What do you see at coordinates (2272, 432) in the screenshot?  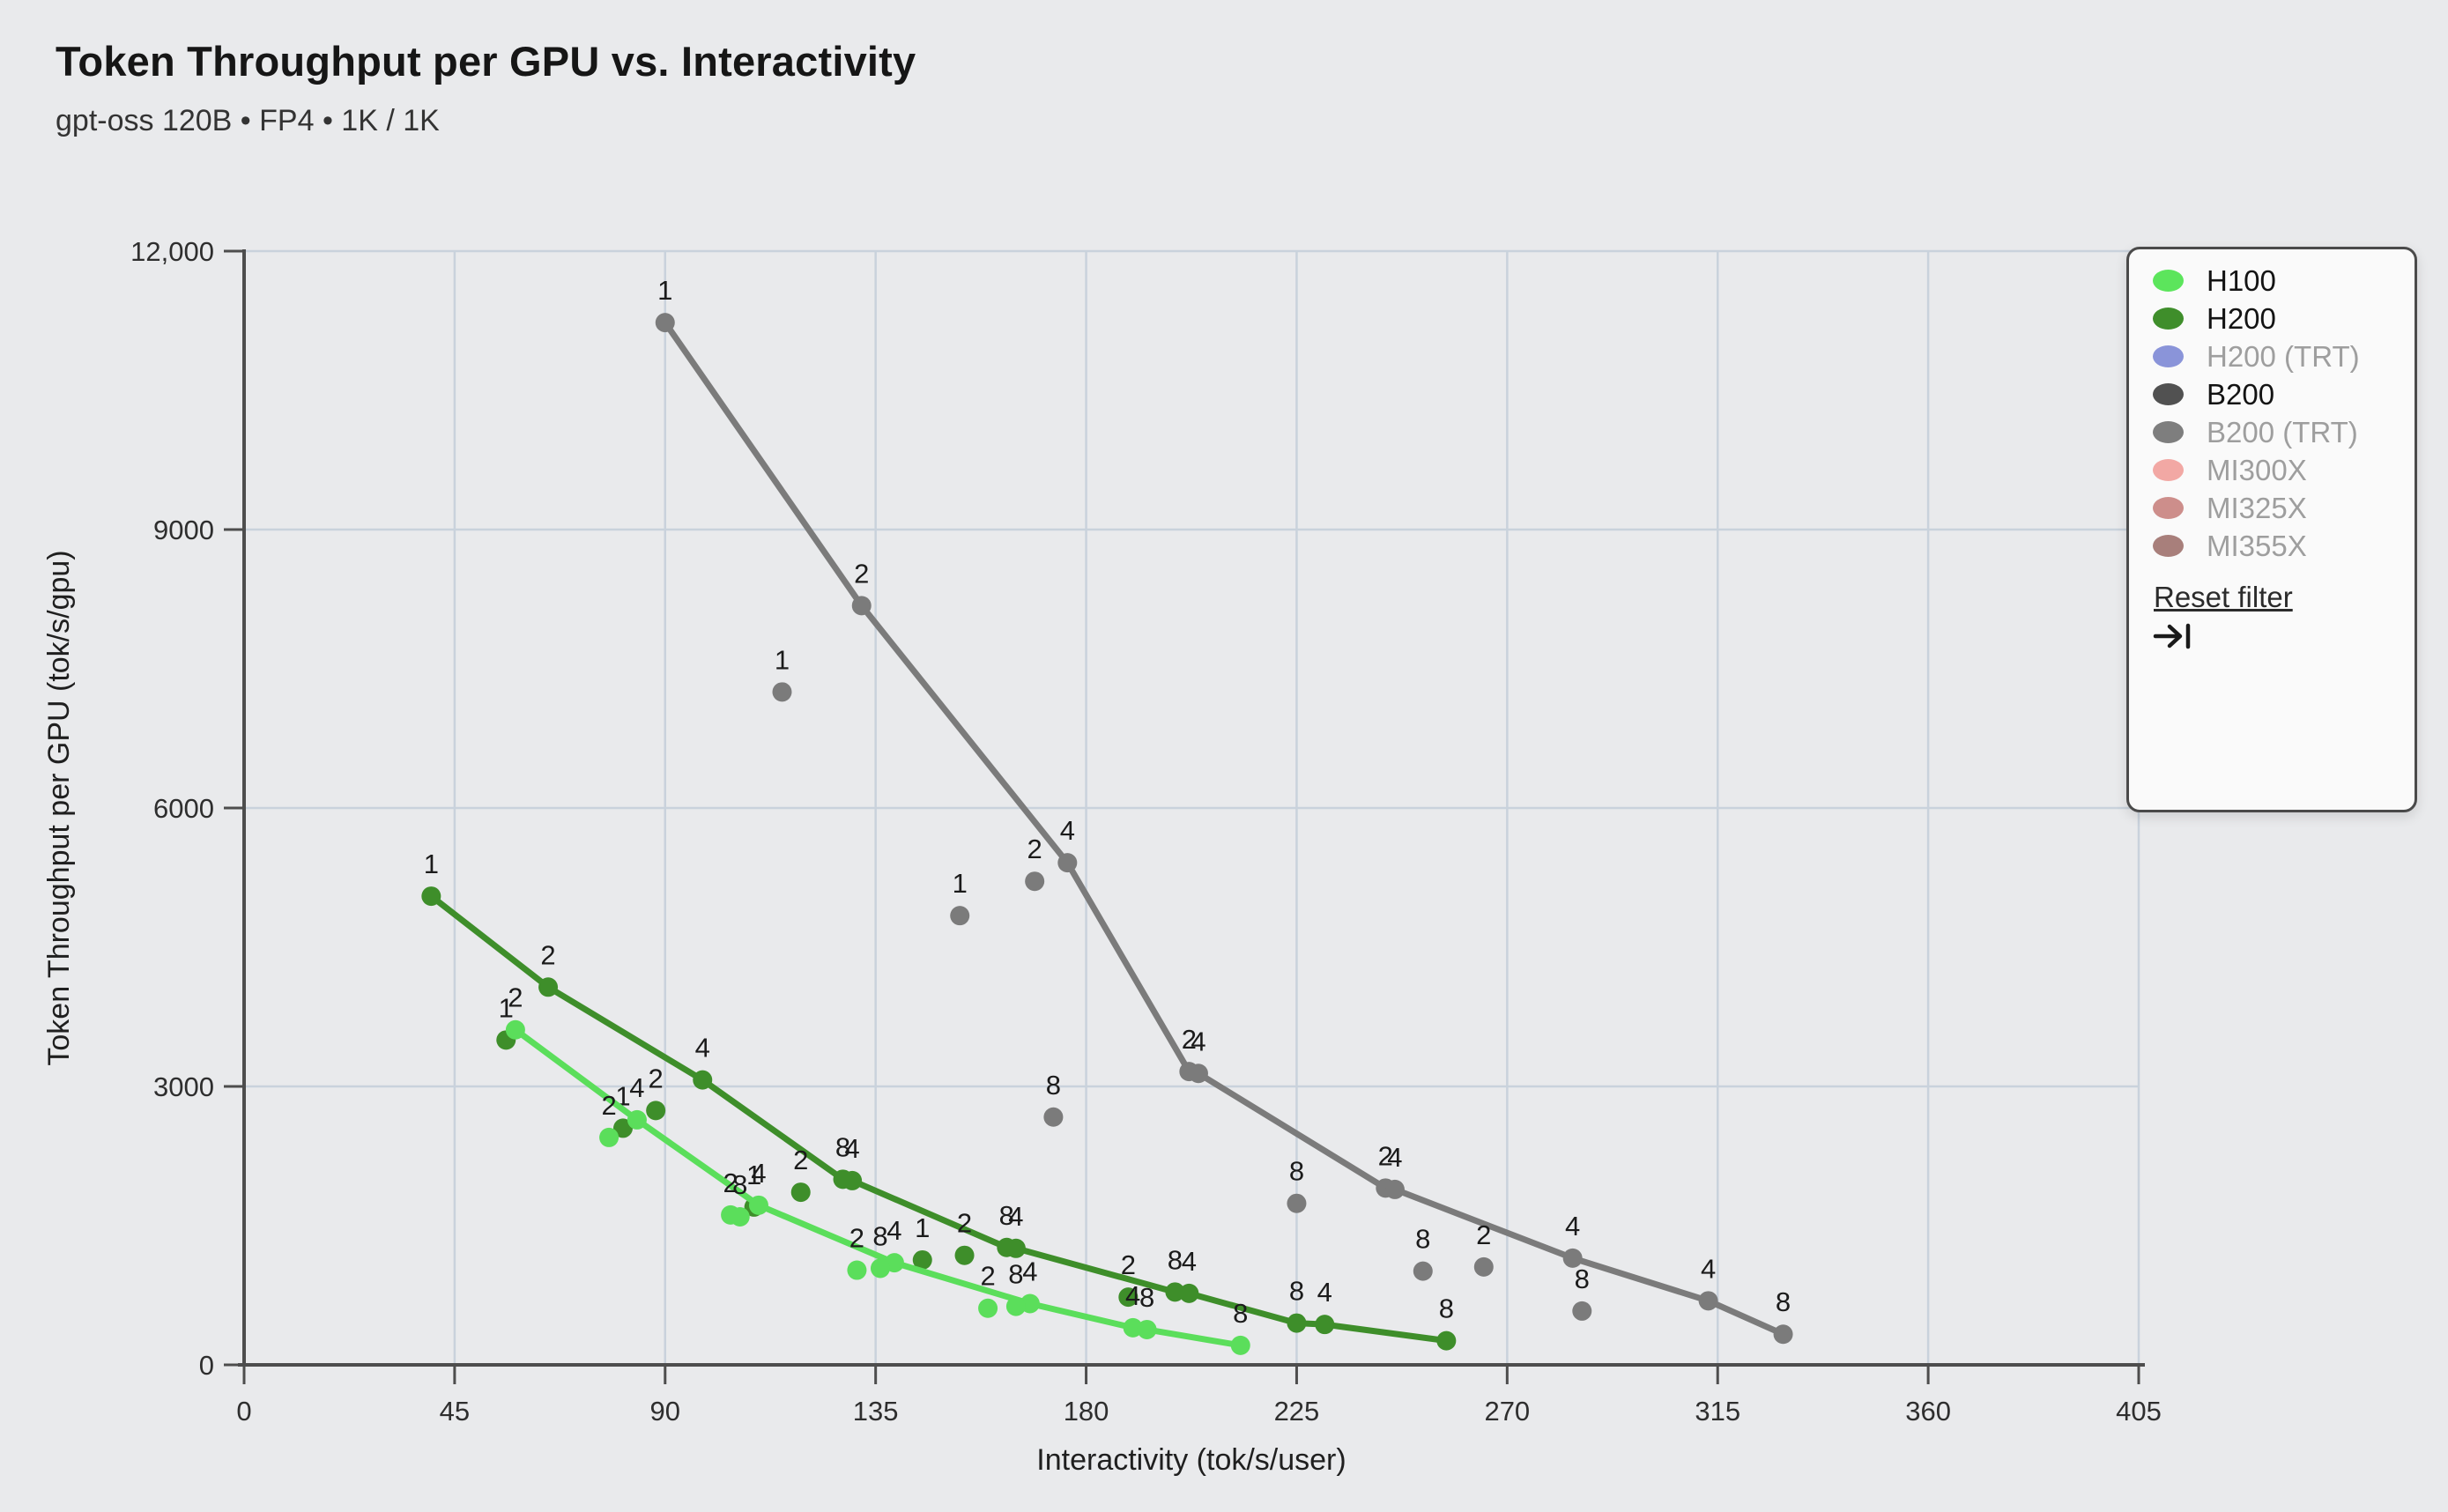 I see `legend-item-b200-trt: B200 (TRT)` at bounding box center [2272, 432].